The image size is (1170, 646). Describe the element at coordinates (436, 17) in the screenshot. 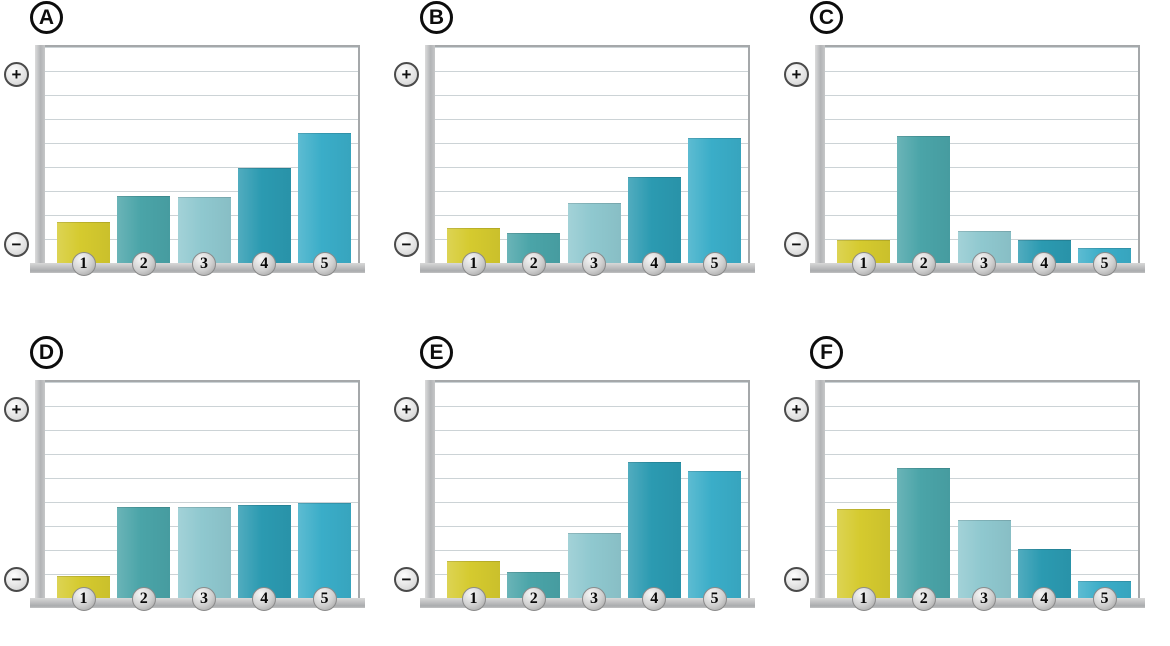

I see `panel-label-circle: B` at that location.